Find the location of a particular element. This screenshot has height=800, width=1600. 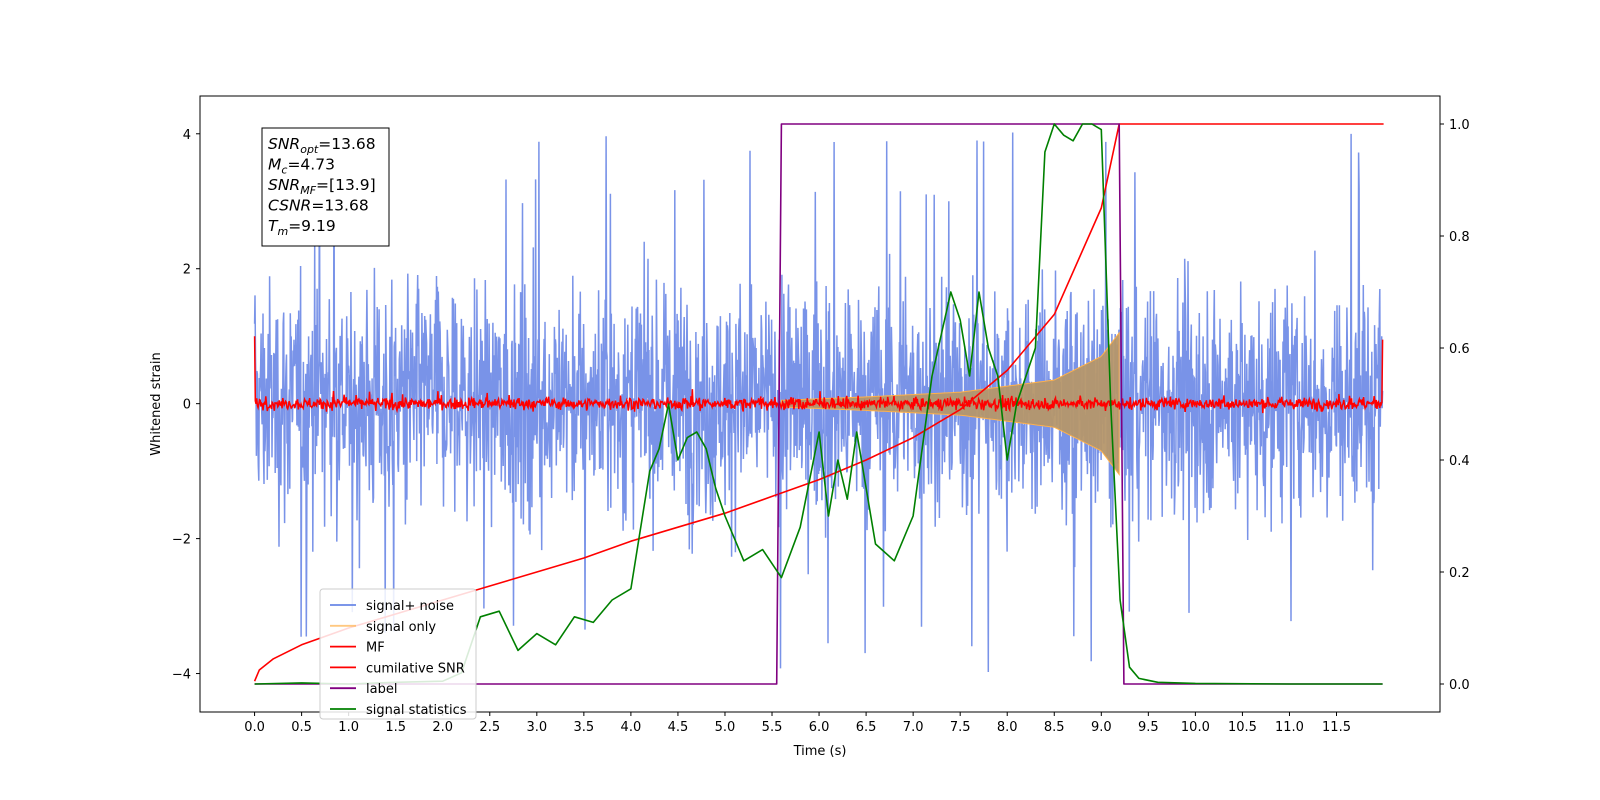

x-tick-label: 6.0 is located at coordinates (819, 727).